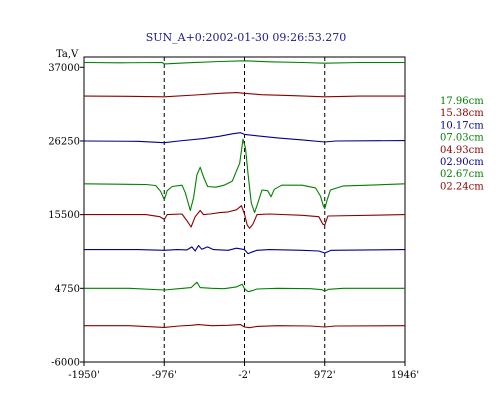 The height and width of the screenshot is (400, 500). What do you see at coordinates (462, 101) in the screenshot?
I see `legend-entry-0: 17.96cm` at bounding box center [462, 101].